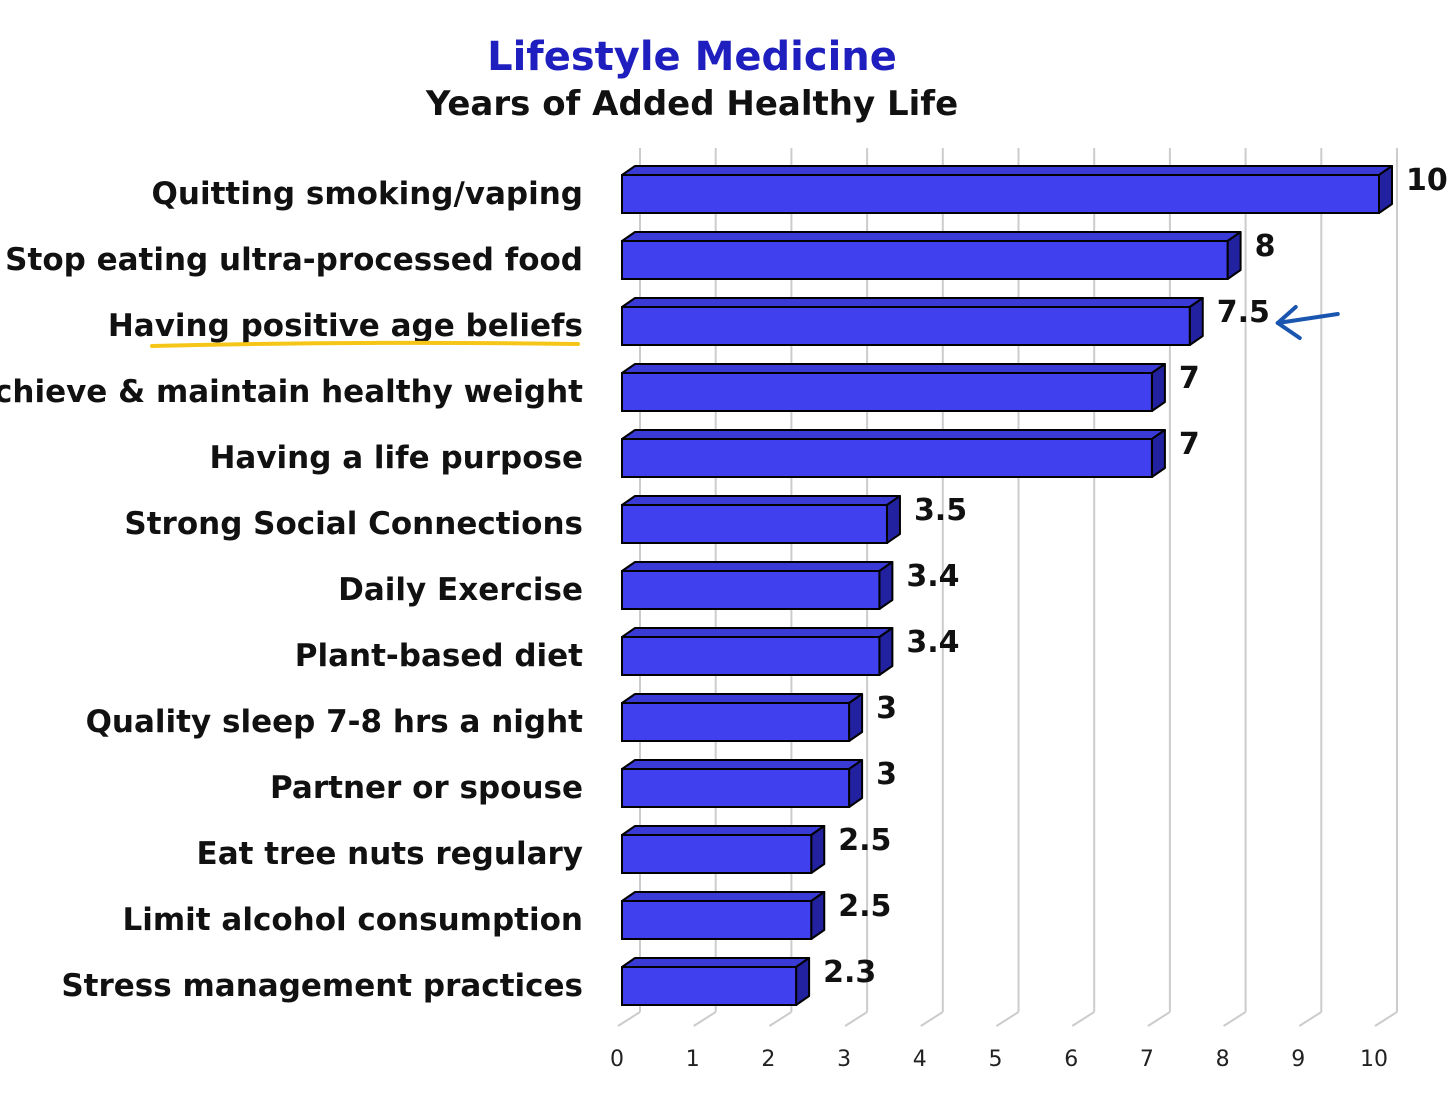  What do you see at coordinates (396, 458) in the screenshot?
I see `category-label: Having a life purpose` at bounding box center [396, 458].